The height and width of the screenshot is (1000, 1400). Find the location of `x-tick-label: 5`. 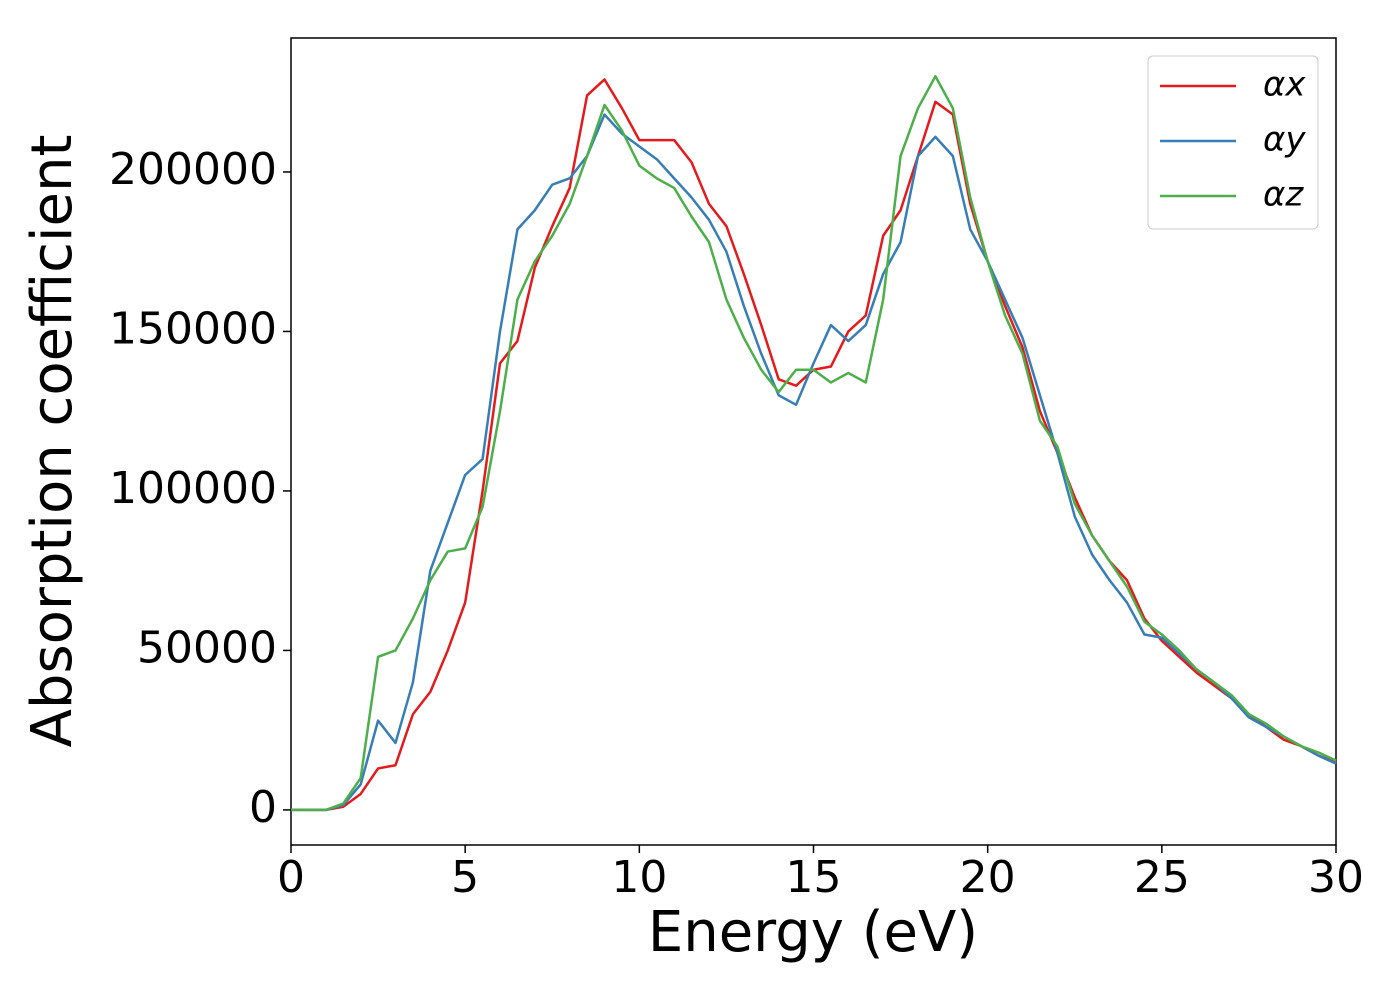

x-tick-label: 5 is located at coordinates (465, 877).